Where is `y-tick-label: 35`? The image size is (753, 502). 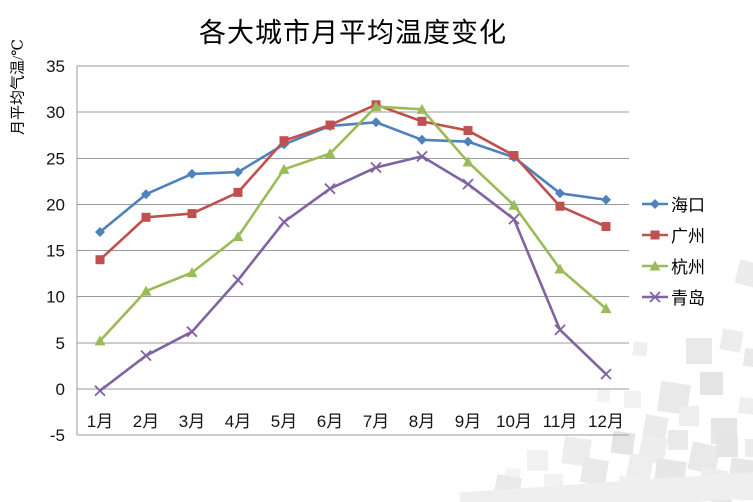
y-tick-label: 35 is located at coordinates (55, 66).